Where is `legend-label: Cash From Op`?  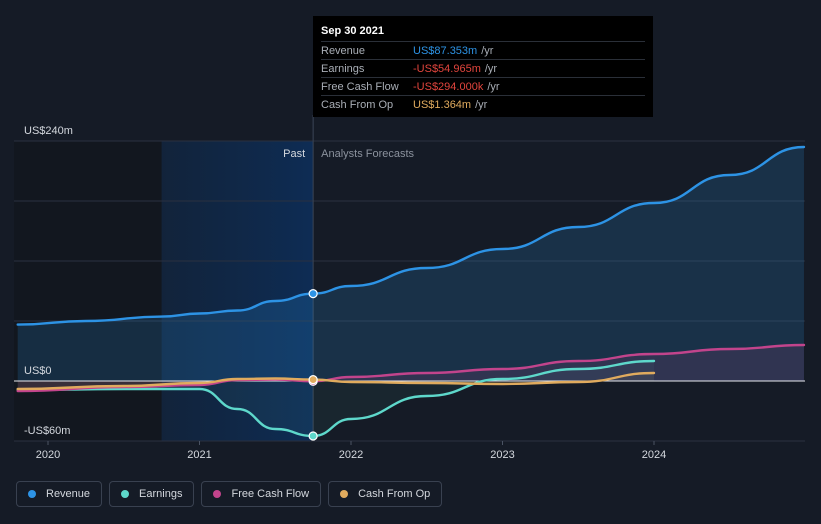
legend-label: Cash From Op is located at coordinates (394, 494).